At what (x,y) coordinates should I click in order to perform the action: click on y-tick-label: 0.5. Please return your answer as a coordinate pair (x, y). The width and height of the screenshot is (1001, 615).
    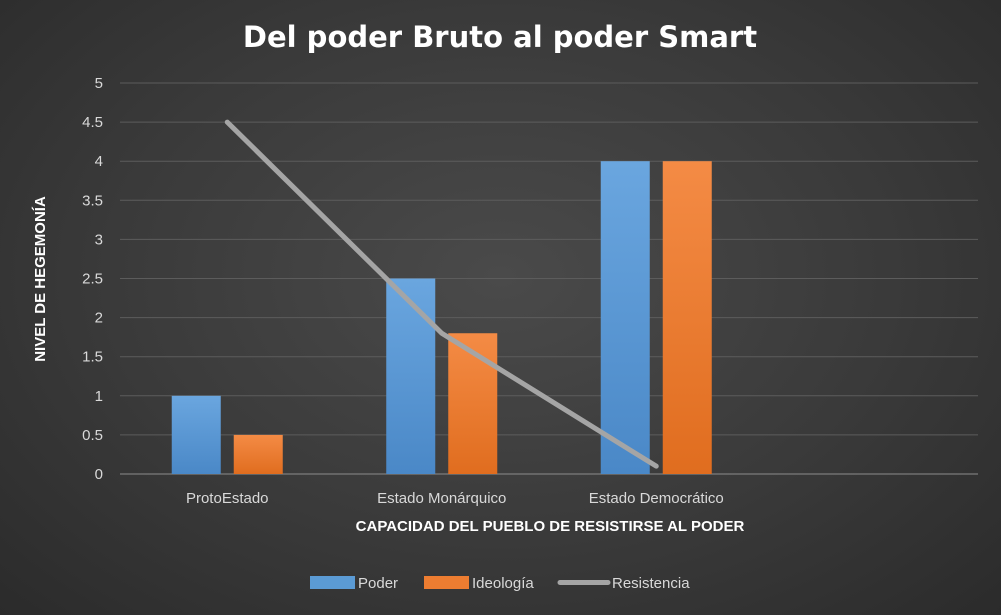
    Looking at the image, I should click on (92, 435).